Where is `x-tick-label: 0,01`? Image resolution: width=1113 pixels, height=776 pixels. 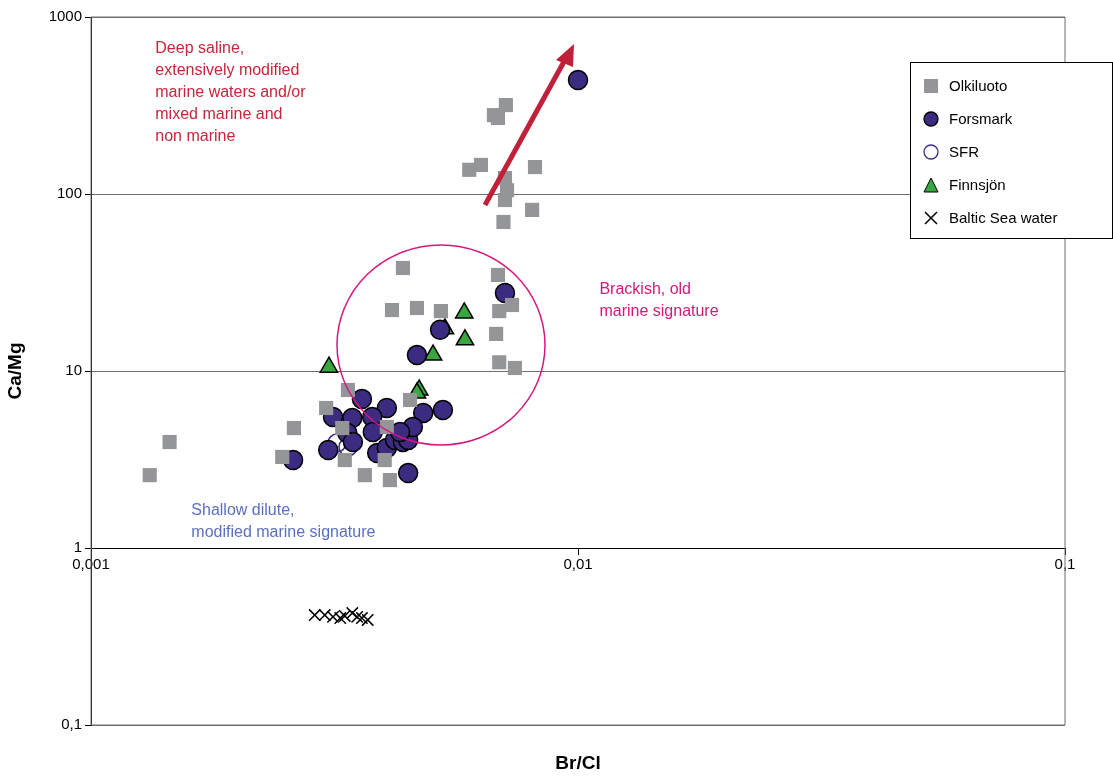 x-tick-label: 0,01 is located at coordinates (578, 564).